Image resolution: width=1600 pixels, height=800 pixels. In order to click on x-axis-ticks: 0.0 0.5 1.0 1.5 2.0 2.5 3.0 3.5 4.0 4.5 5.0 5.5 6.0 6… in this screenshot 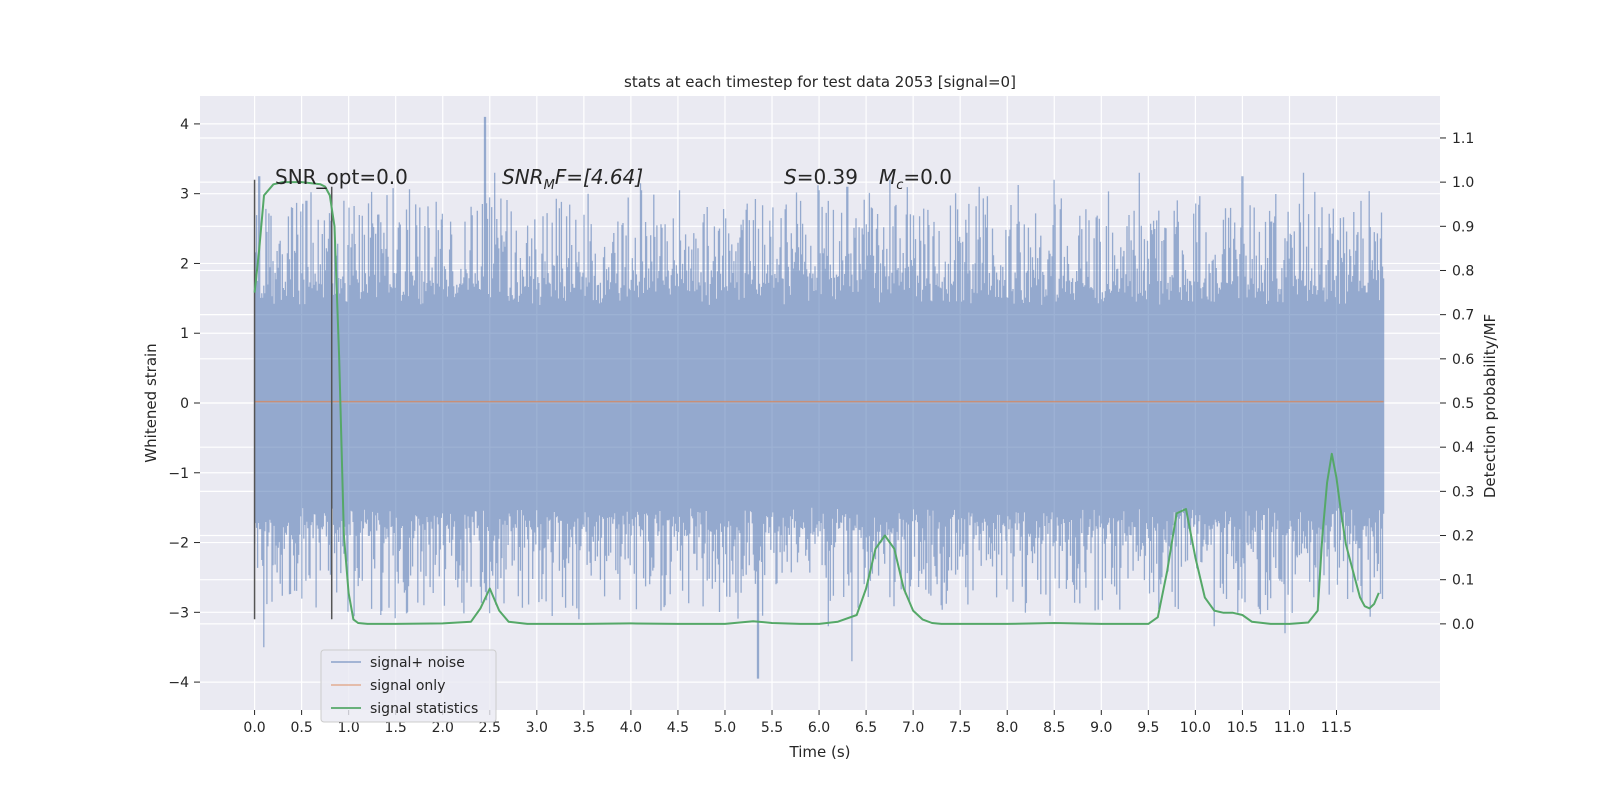, I will do `click(797, 723)`.